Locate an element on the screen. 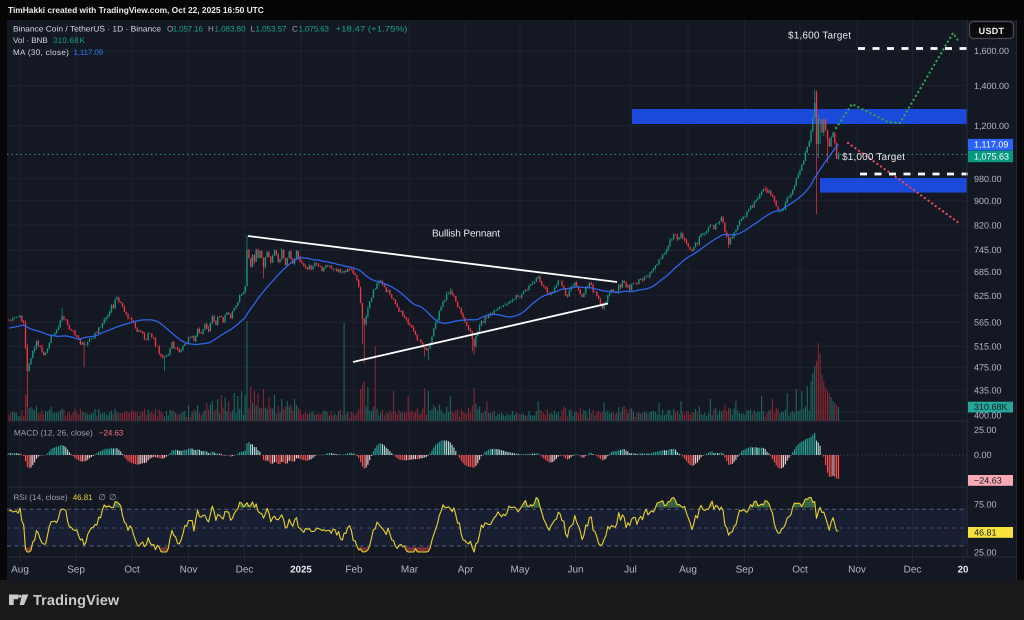  svg-text: RSI (14, close) is located at coordinates (40, 497).